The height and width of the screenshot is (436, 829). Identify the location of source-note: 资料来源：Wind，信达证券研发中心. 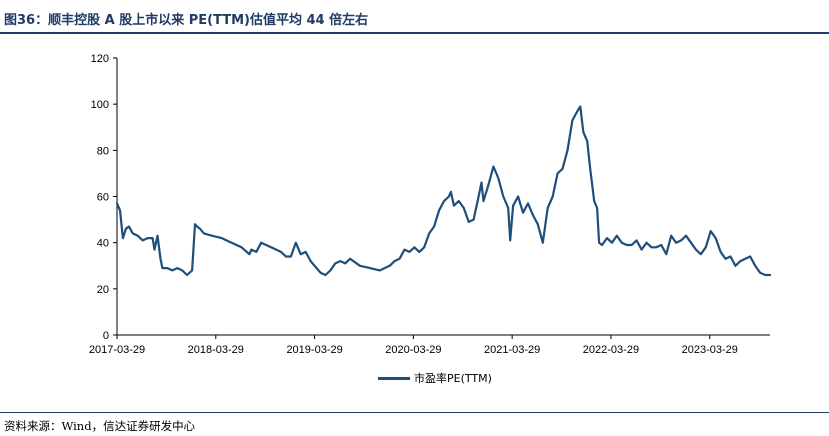
(100, 426).